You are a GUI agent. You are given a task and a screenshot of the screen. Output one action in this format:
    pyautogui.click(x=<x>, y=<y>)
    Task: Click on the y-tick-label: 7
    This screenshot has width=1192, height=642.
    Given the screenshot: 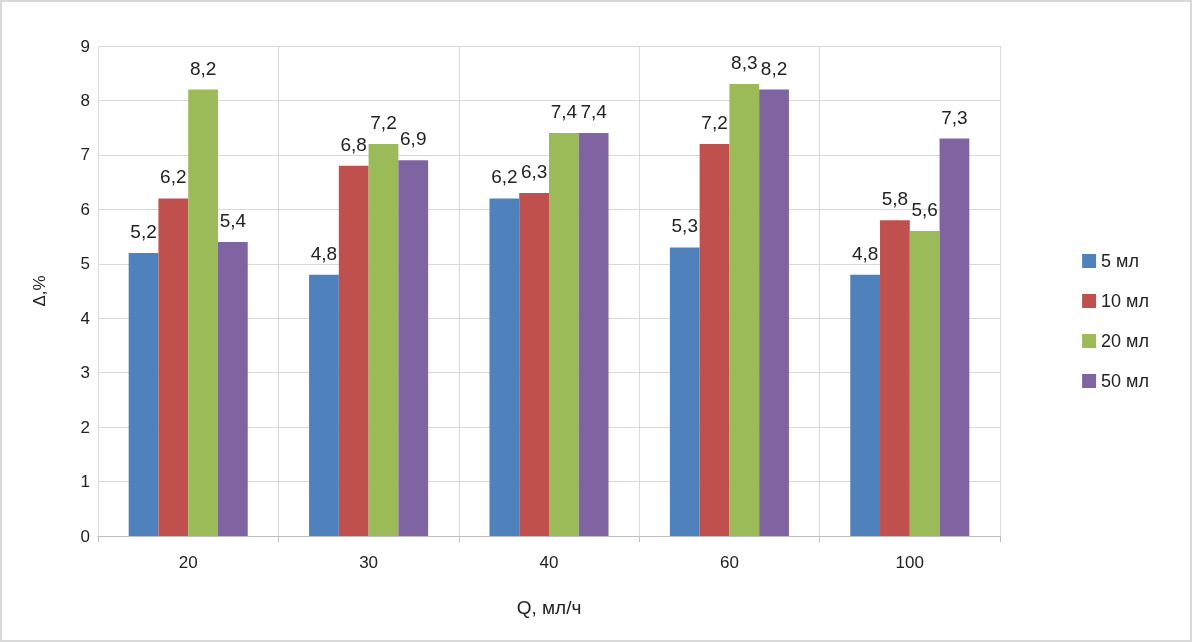 What is the action you would take?
    pyautogui.click(x=85, y=155)
    